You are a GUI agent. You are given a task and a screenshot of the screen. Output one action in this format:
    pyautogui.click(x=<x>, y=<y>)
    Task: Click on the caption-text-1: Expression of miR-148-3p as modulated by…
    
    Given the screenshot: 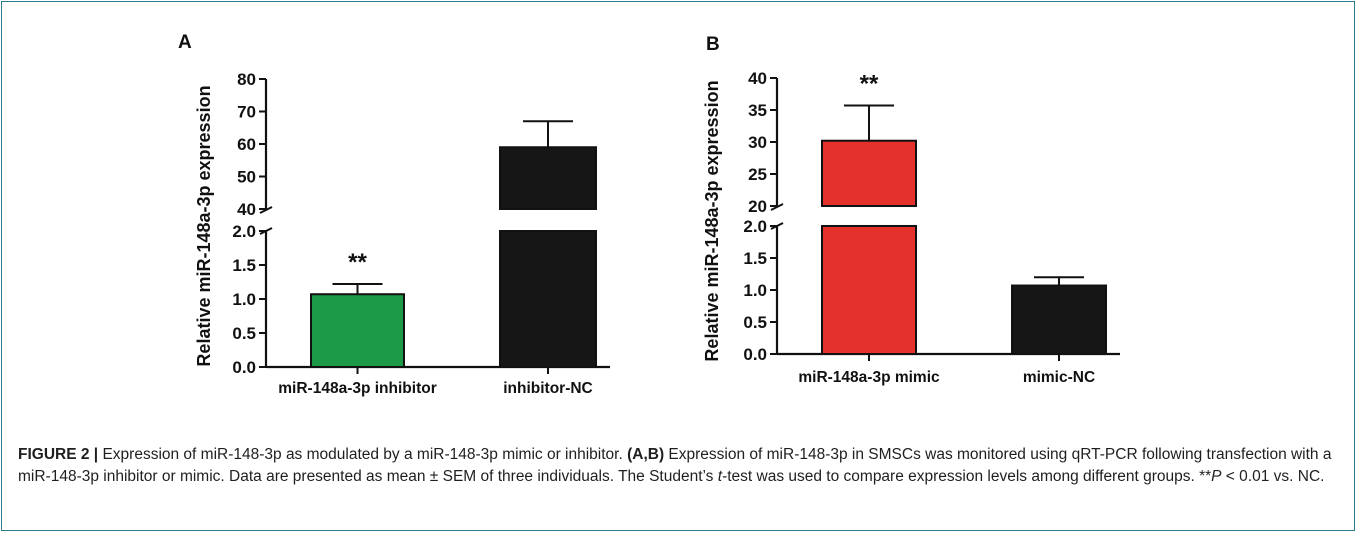 What is the action you would take?
    pyautogui.click(x=363, y=454)
    